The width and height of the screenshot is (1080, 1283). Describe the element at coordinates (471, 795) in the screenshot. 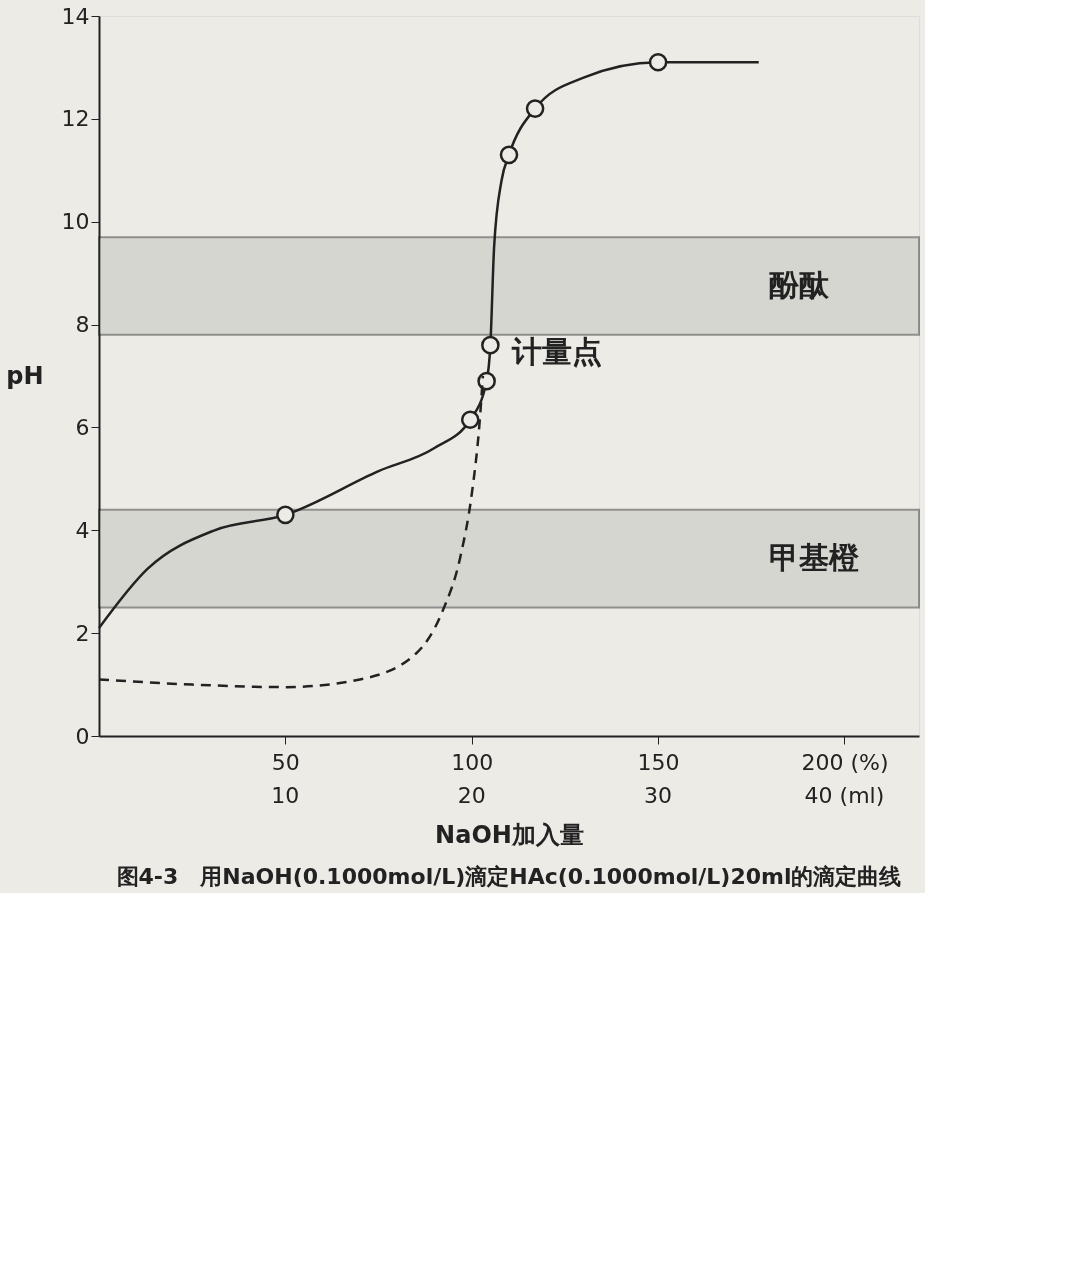

I see `x2-tick-label: 20` at that location.